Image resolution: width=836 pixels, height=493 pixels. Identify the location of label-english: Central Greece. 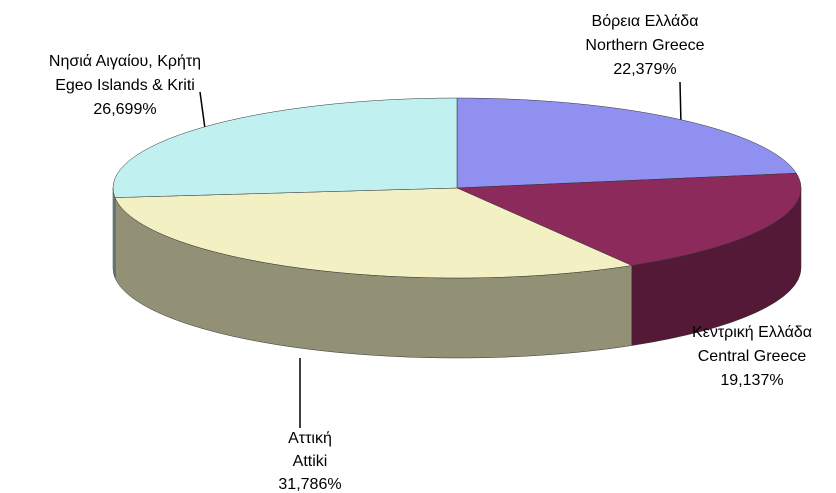
(752, 356).